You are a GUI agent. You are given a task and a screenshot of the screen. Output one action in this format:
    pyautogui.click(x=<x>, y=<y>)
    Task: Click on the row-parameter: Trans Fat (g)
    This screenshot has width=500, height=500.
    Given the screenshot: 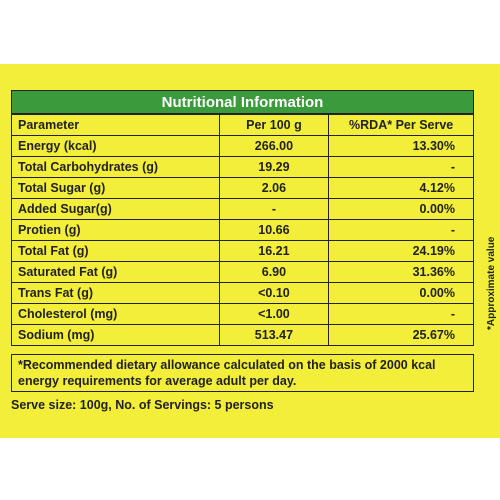 What is the action you would take?
    pyautogui.click(x=115, y=293)
    